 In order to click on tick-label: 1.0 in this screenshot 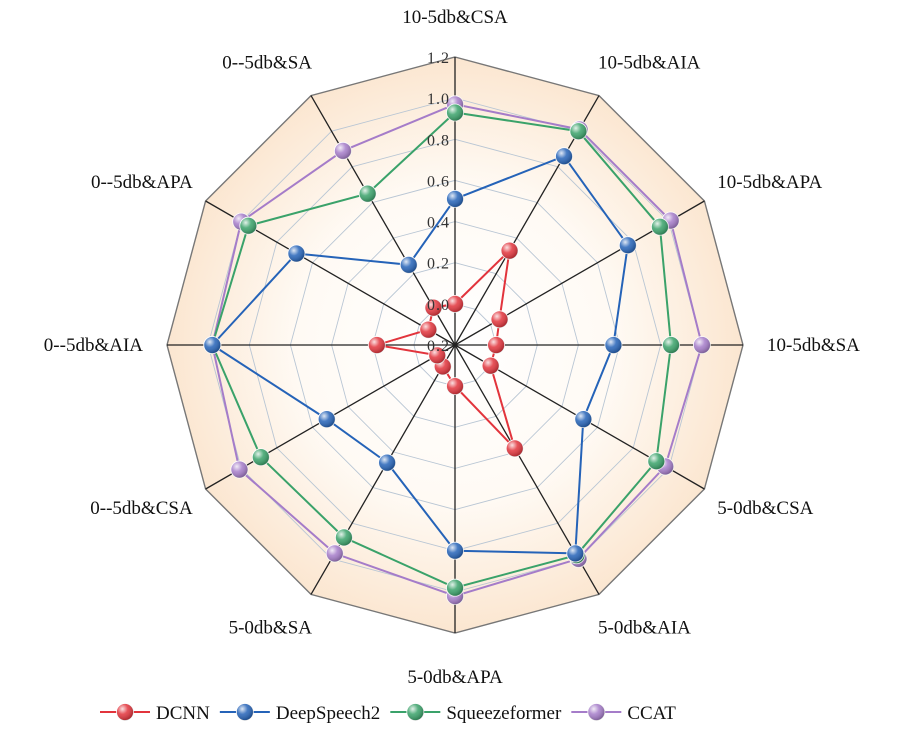, I will do `click(438, 99)`.